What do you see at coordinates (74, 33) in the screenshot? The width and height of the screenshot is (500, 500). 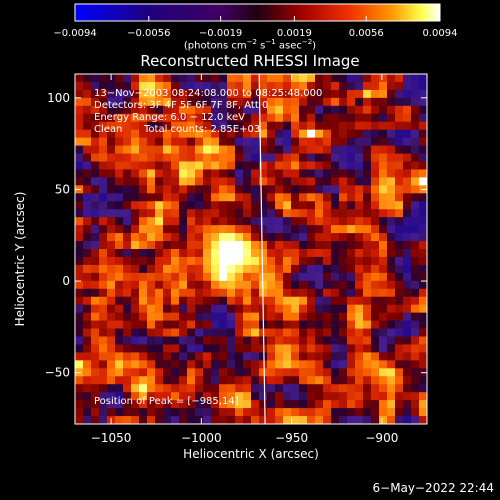 I see `colorbar-tick-label: −0.0094` at bounding box center [74, 33].